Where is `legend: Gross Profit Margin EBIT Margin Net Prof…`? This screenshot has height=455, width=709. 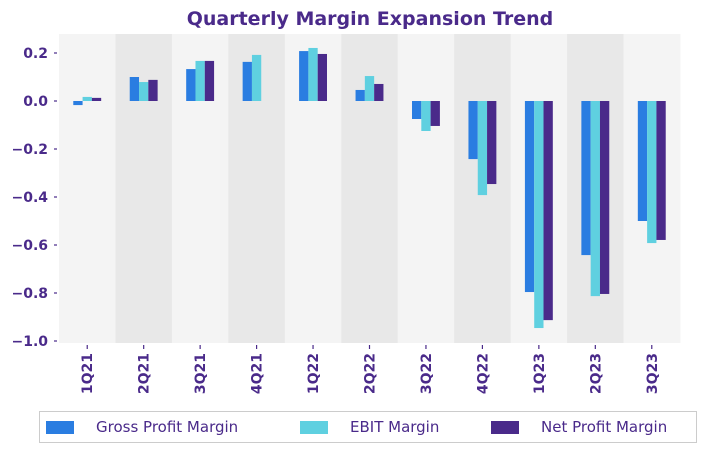 legend: Gross Profit Margin EBIT Margin Net Prof… is located at coordinates (368, 427).